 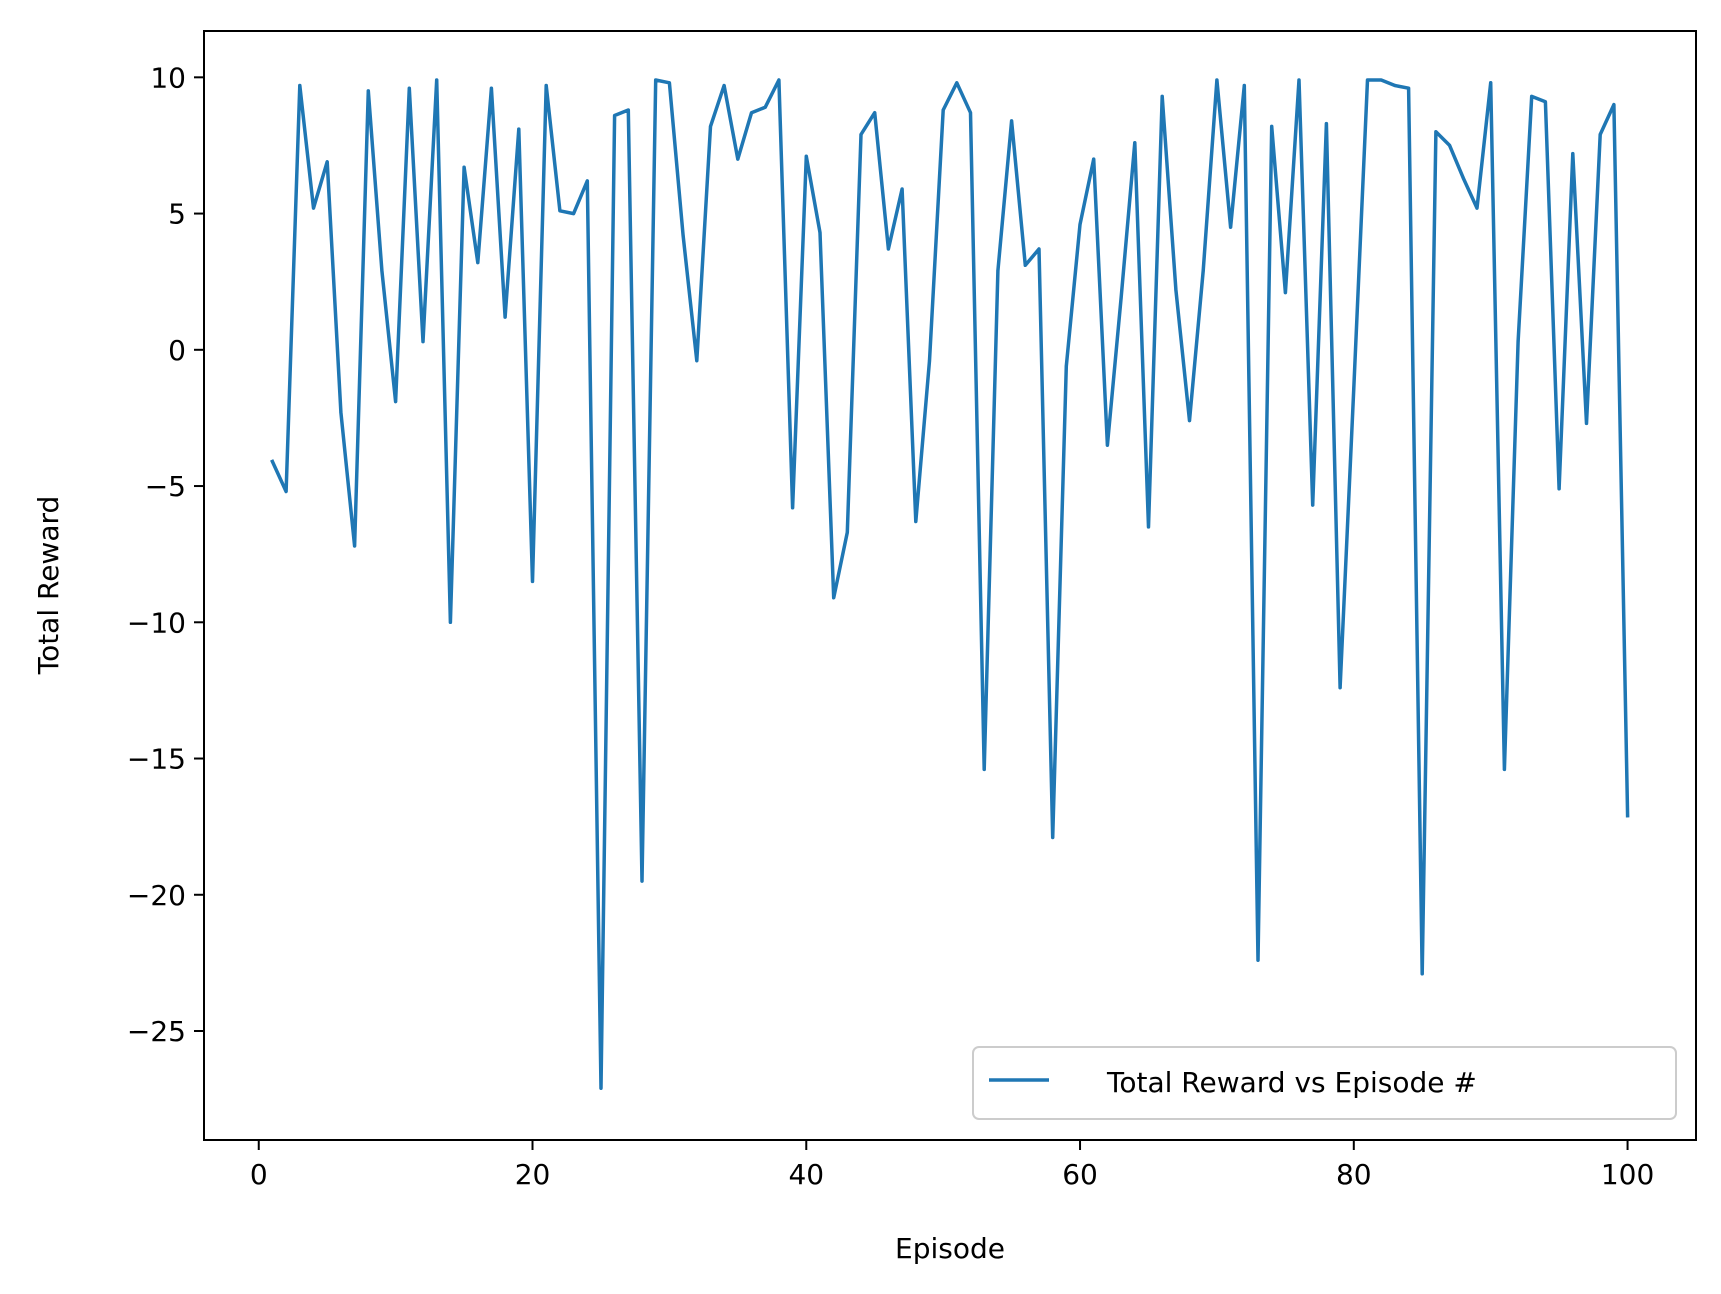 I want to click on legend: Total Reward vs Episode #, so click(x=1324, y=1083).